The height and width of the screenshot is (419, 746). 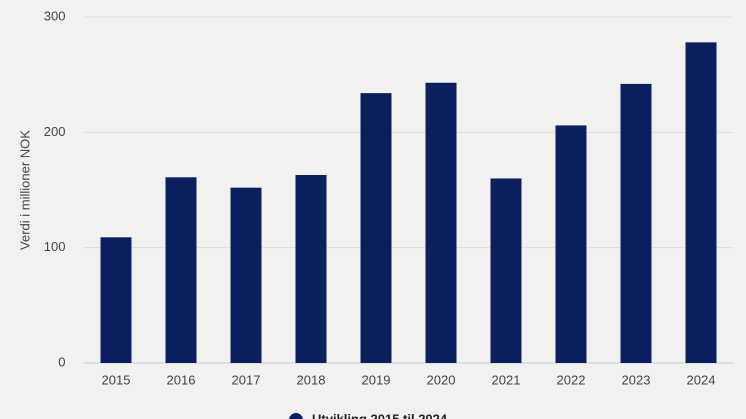 What do you see at coordinates (246, 379) in the screenshot?
I see `x-tick-label: 2017` at bounding box center [246, 379].